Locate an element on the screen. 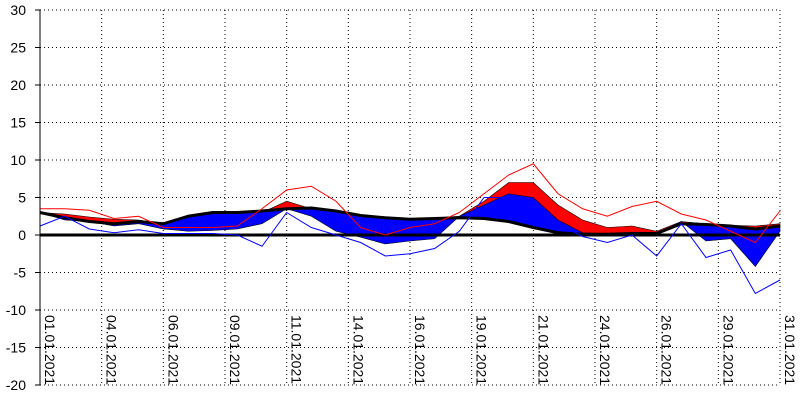  x-tick-label: 21.01.2021 is located at coordinates (543, 350).